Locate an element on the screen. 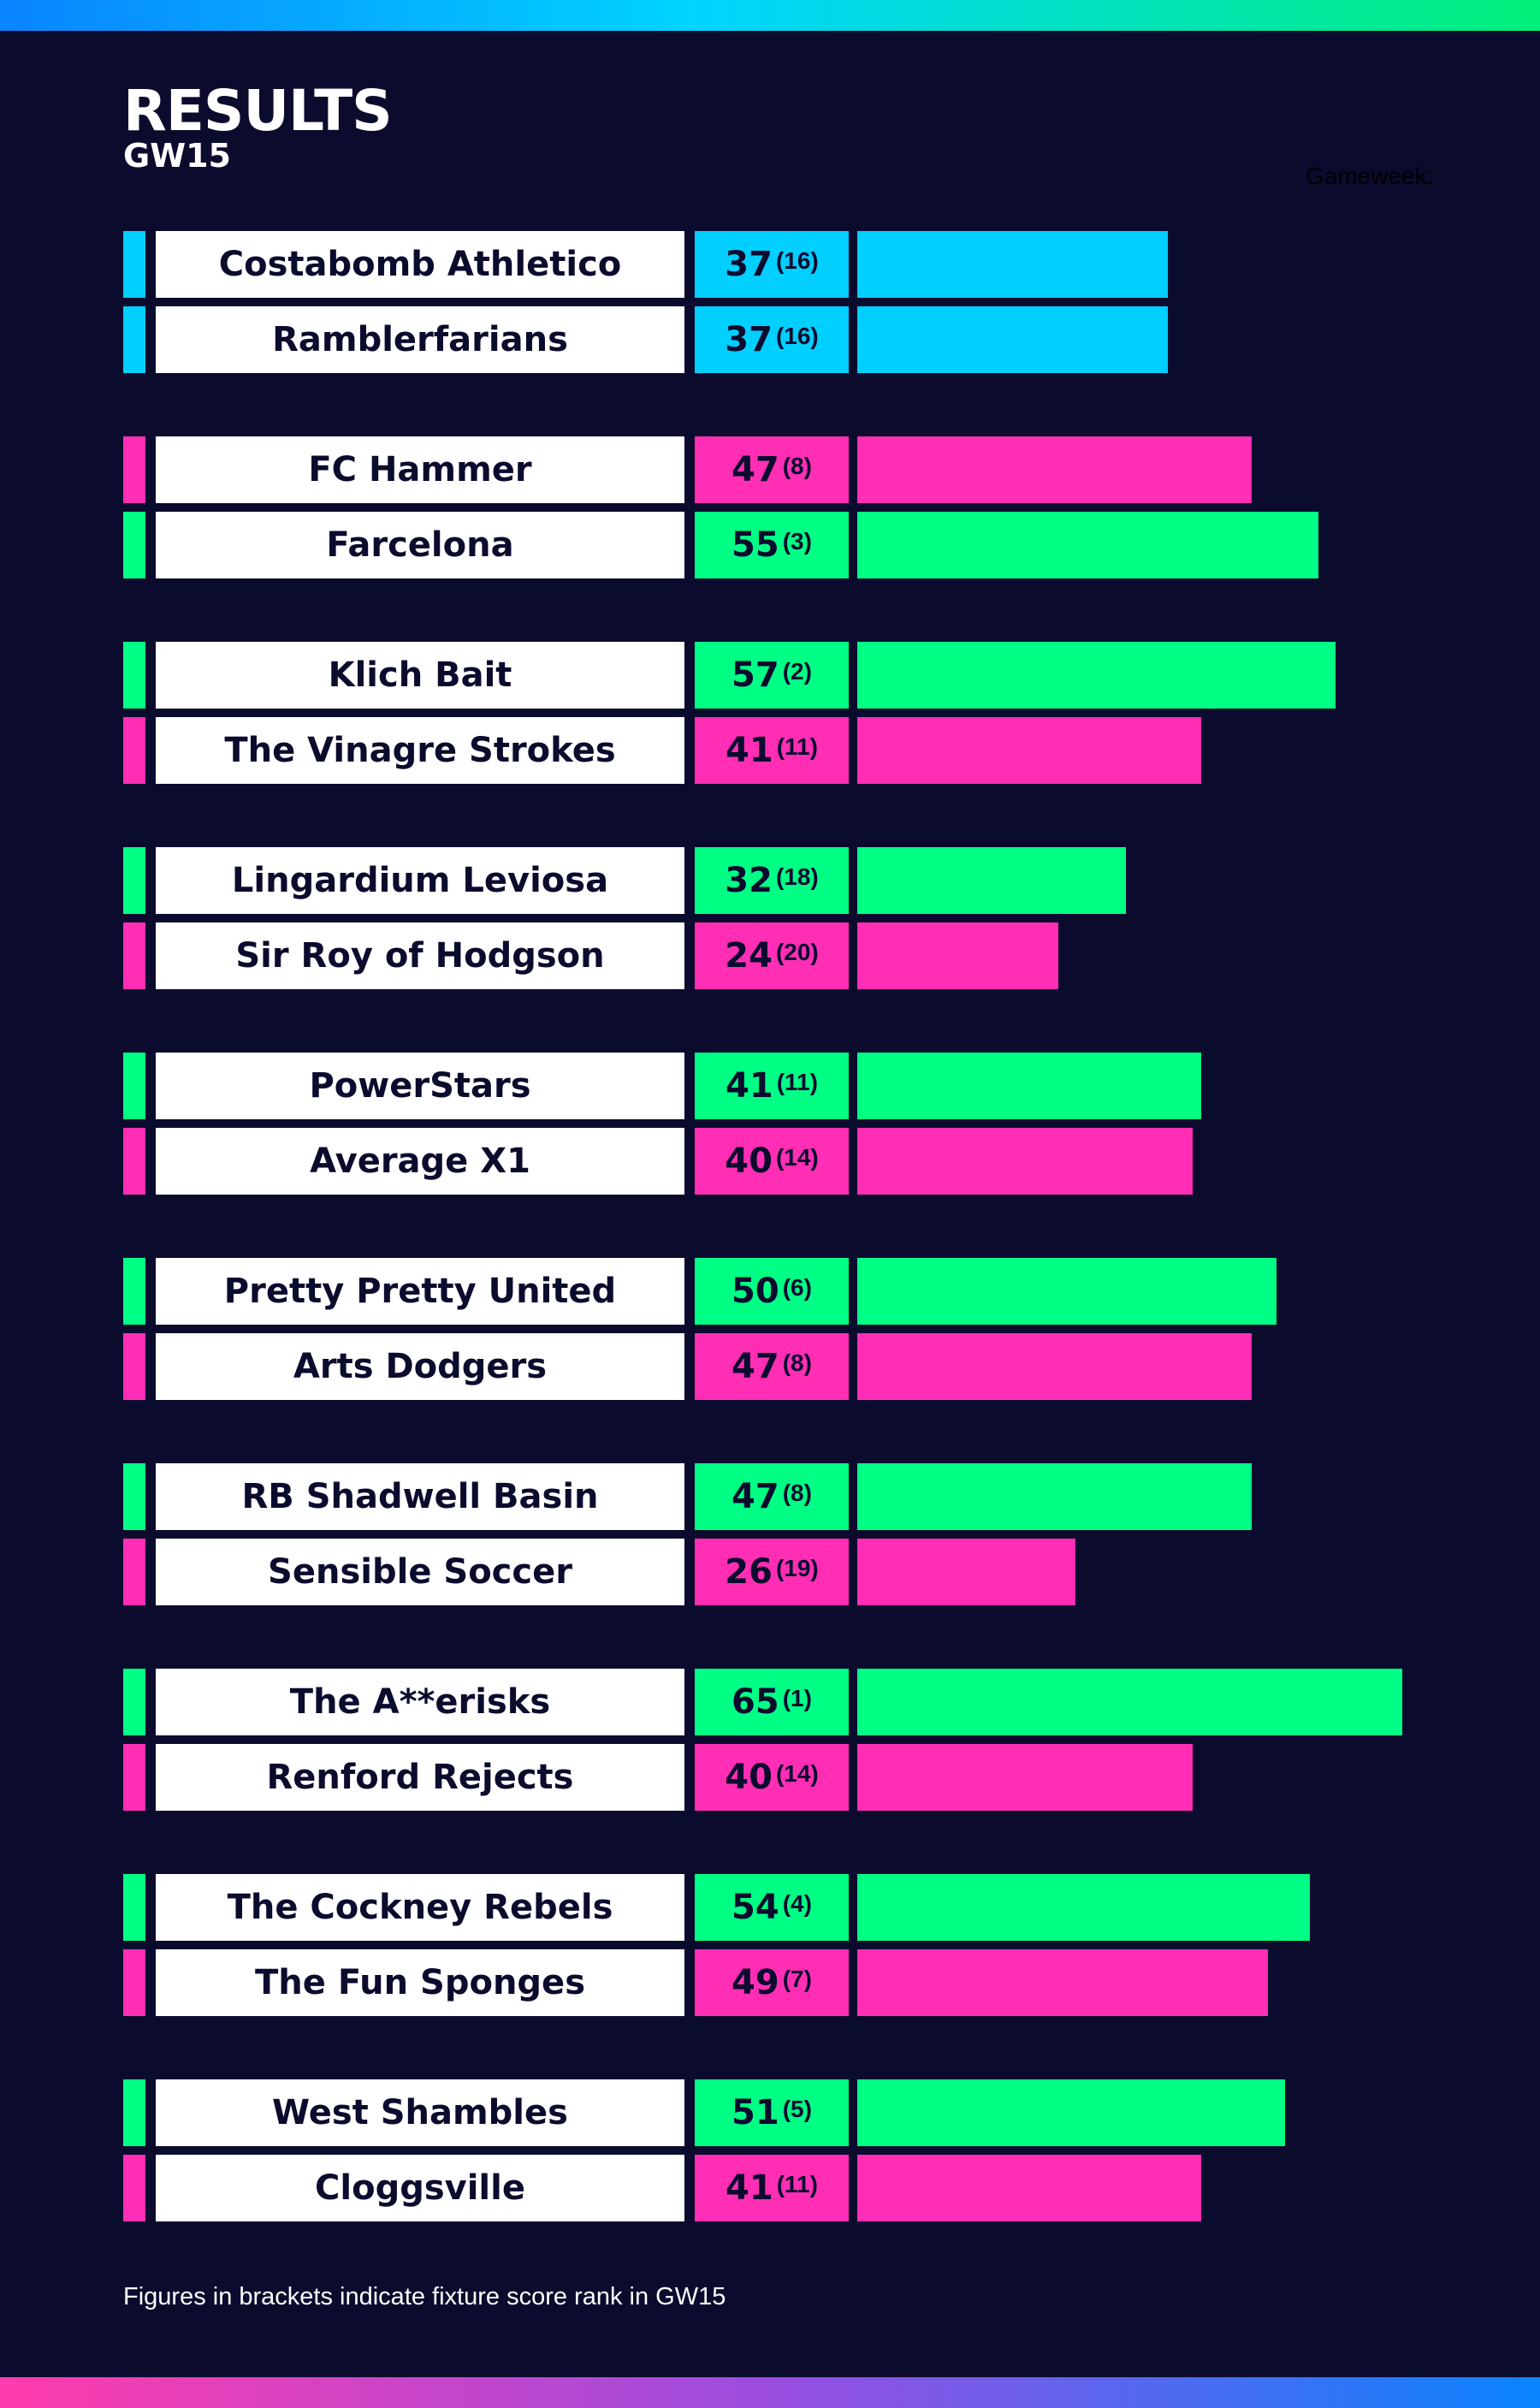 This screenshot has width=1540, height=2408. team-row: Ramblerfarians 37 (16) is located at coordinates (770, 339).